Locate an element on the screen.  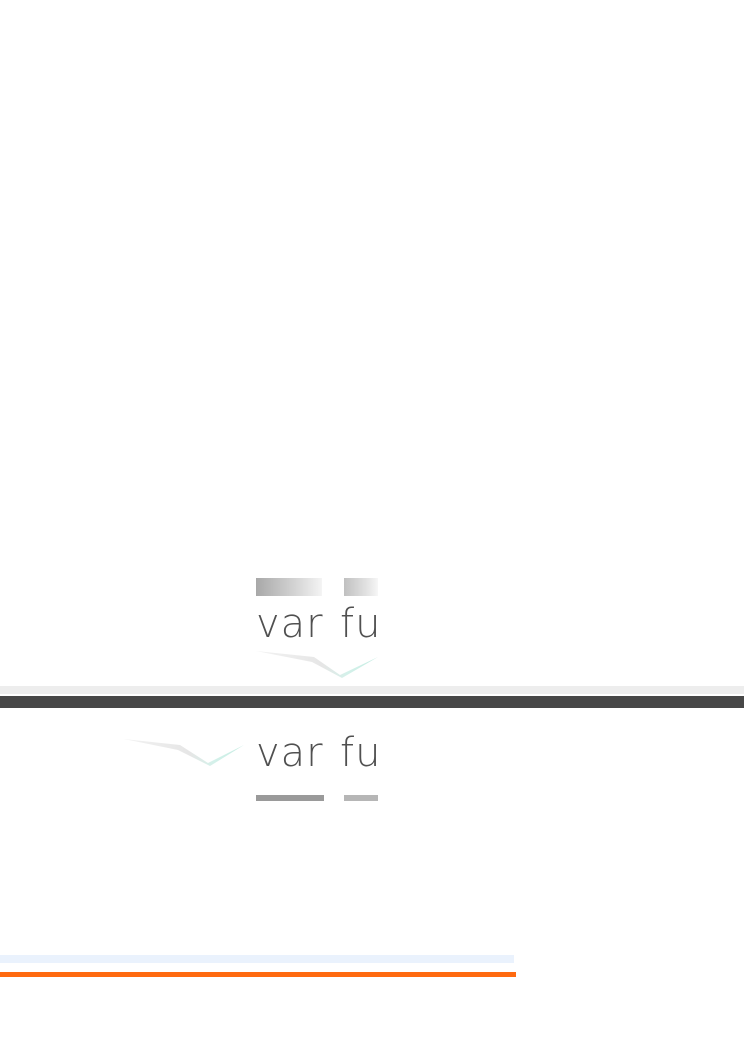
logo-bottom-word-var: var is located at coordinates (290, 753).